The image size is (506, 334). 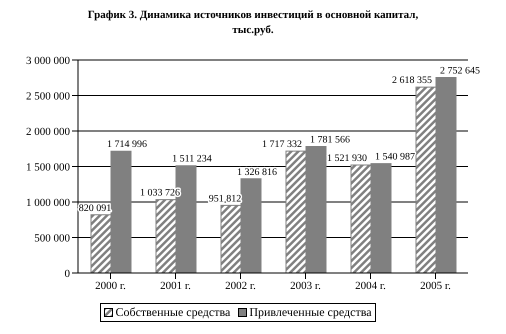 What do you see at coordinates (160, 193) in the screenshot?
I see `data-label: 1 033 726` at bounding box center [160, 193].